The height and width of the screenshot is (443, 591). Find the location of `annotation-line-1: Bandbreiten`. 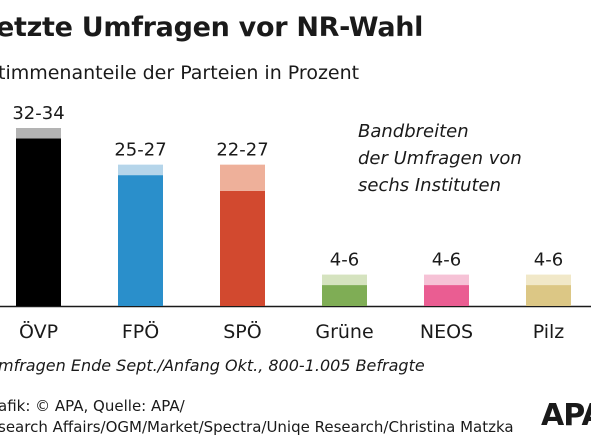

annotation-line-1: Bandbreiten is located at coordinates (413, 131).